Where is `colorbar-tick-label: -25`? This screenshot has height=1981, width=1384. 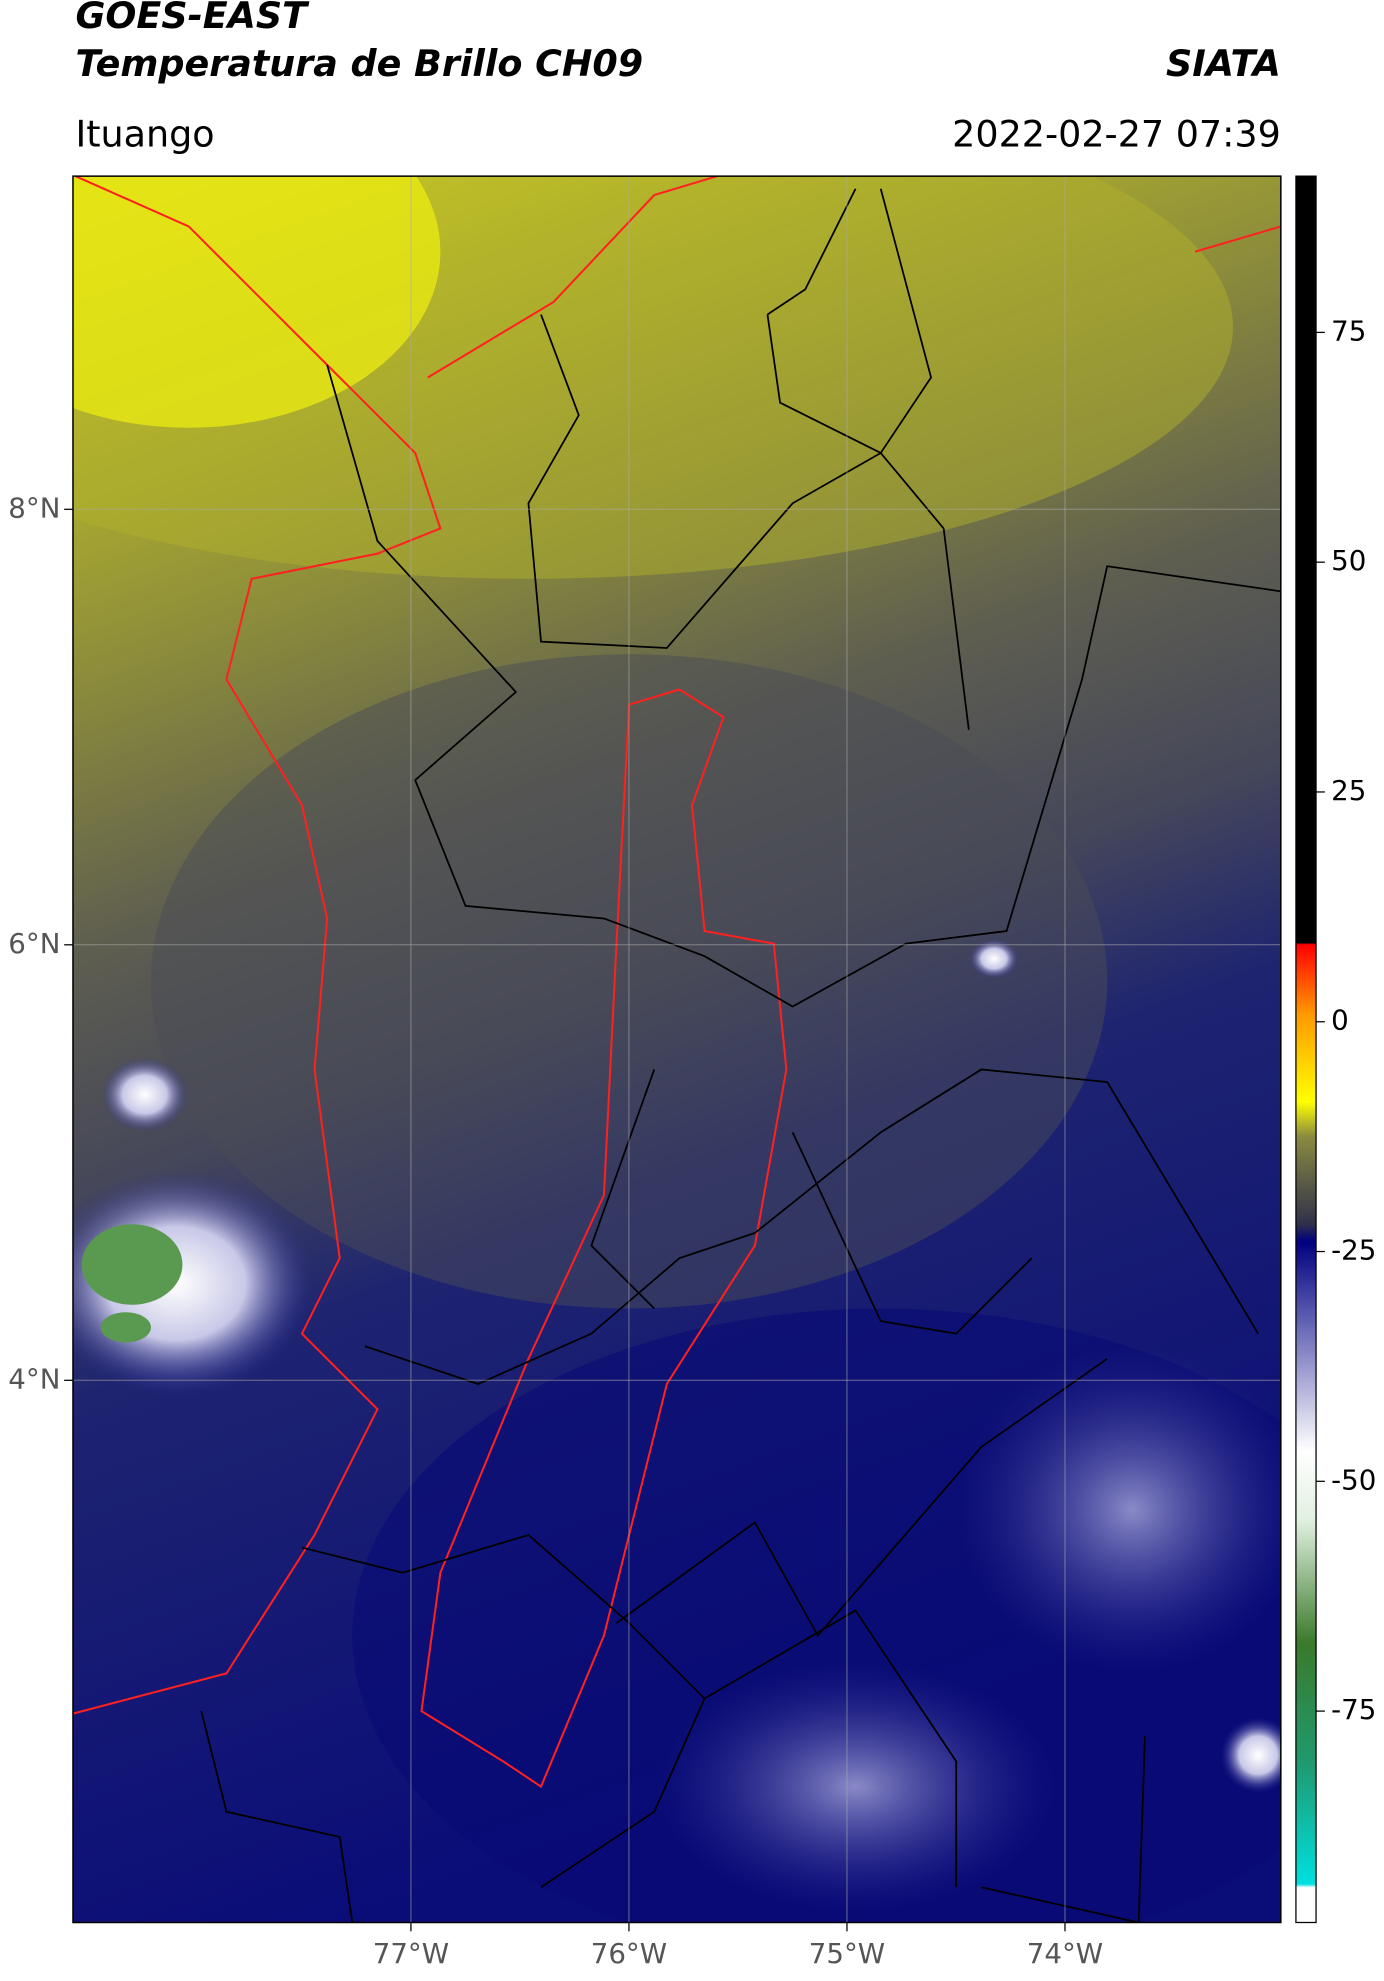
colorbar-tick-label: -25 is located at coordinates (1353, 1250).